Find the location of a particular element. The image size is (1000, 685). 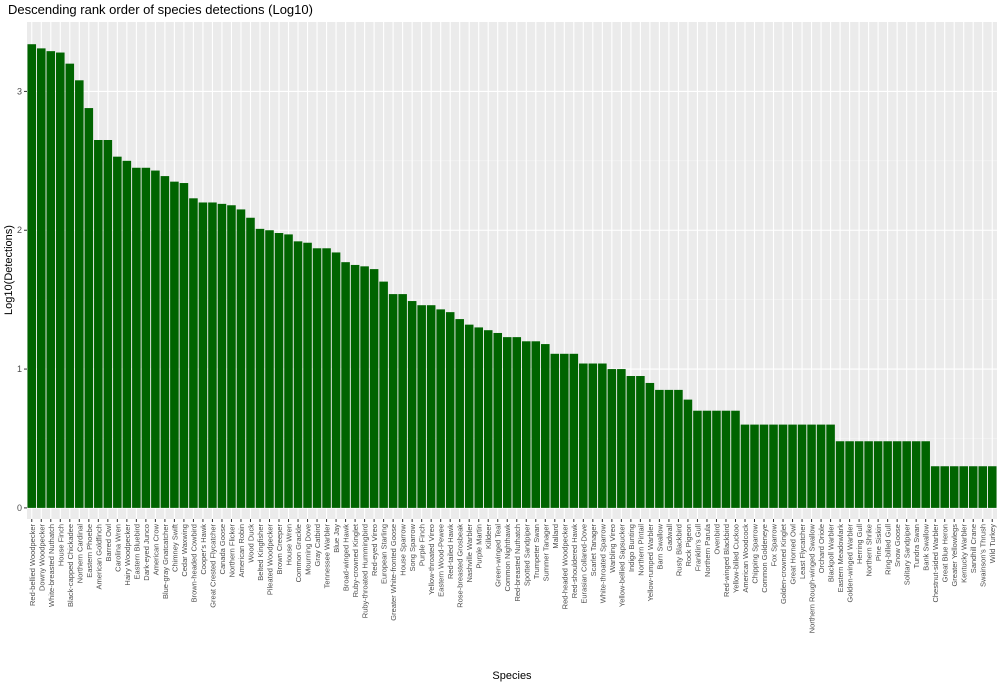

x-tick-label: Barred Owl is located at coordinates (108, 543).